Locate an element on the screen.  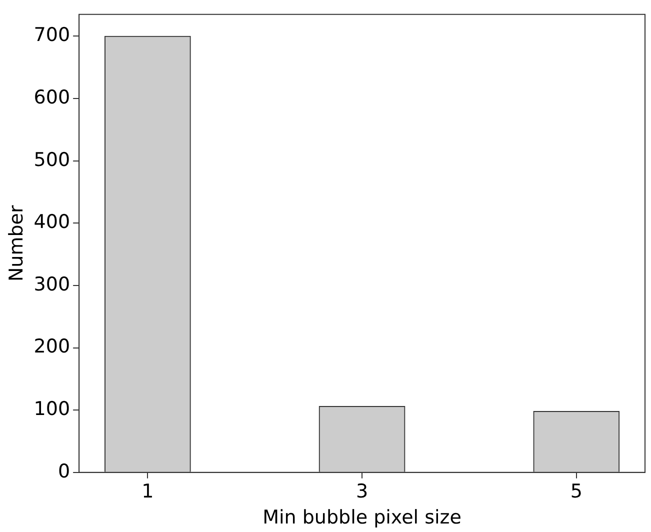
x-axis-title: Min bubble pixel size is located at coordinates (362, 517).